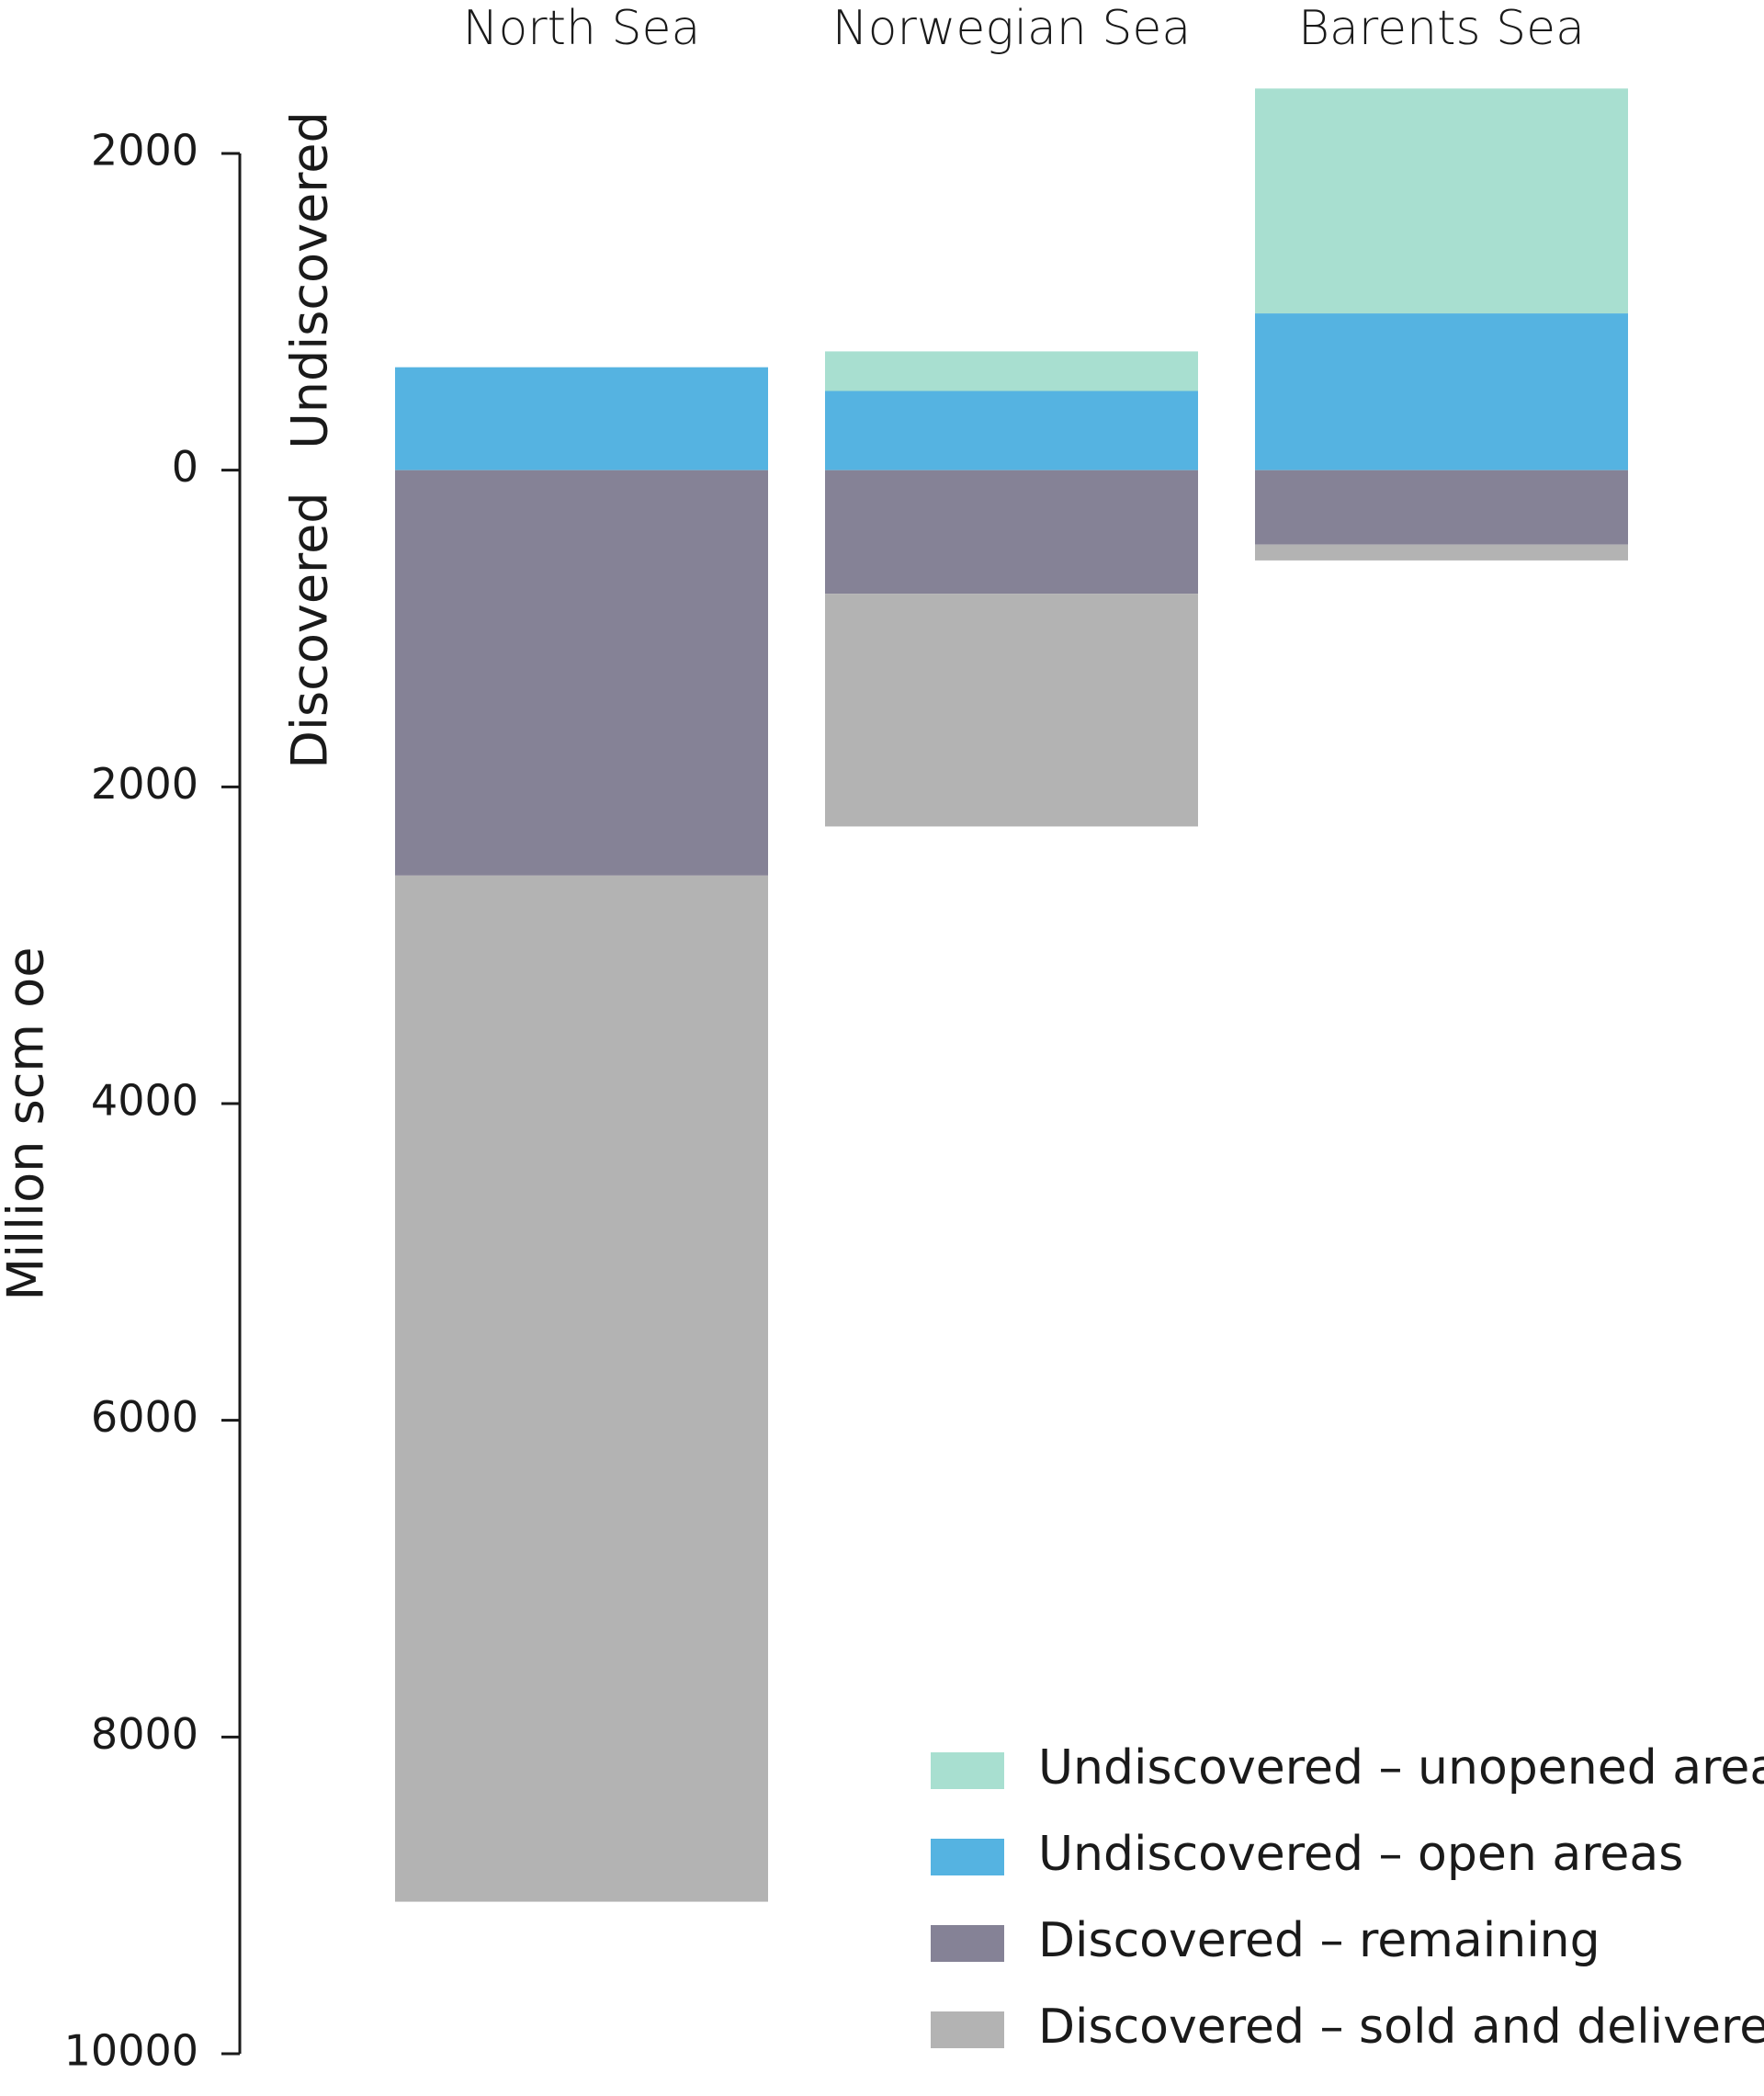 The width and height of the screenshot is (1764, 2096). Describe the element at coordinates (27, 1124) in the screenshot. I see `y-axis-label: Million scm oe` at that location.